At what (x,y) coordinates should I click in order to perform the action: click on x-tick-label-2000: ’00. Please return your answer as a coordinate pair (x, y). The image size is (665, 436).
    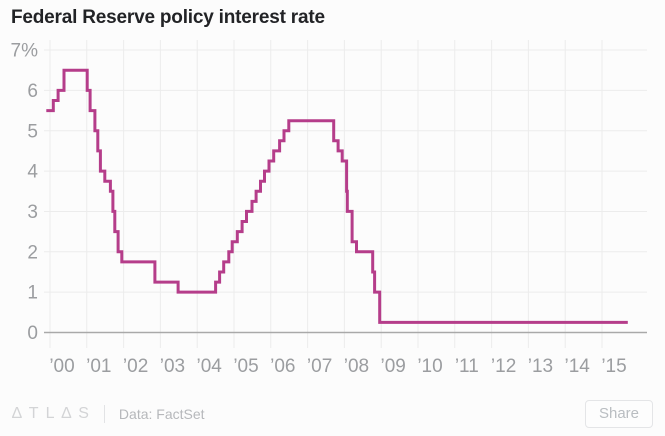
    Looking at the image, I should click on (61, 366).